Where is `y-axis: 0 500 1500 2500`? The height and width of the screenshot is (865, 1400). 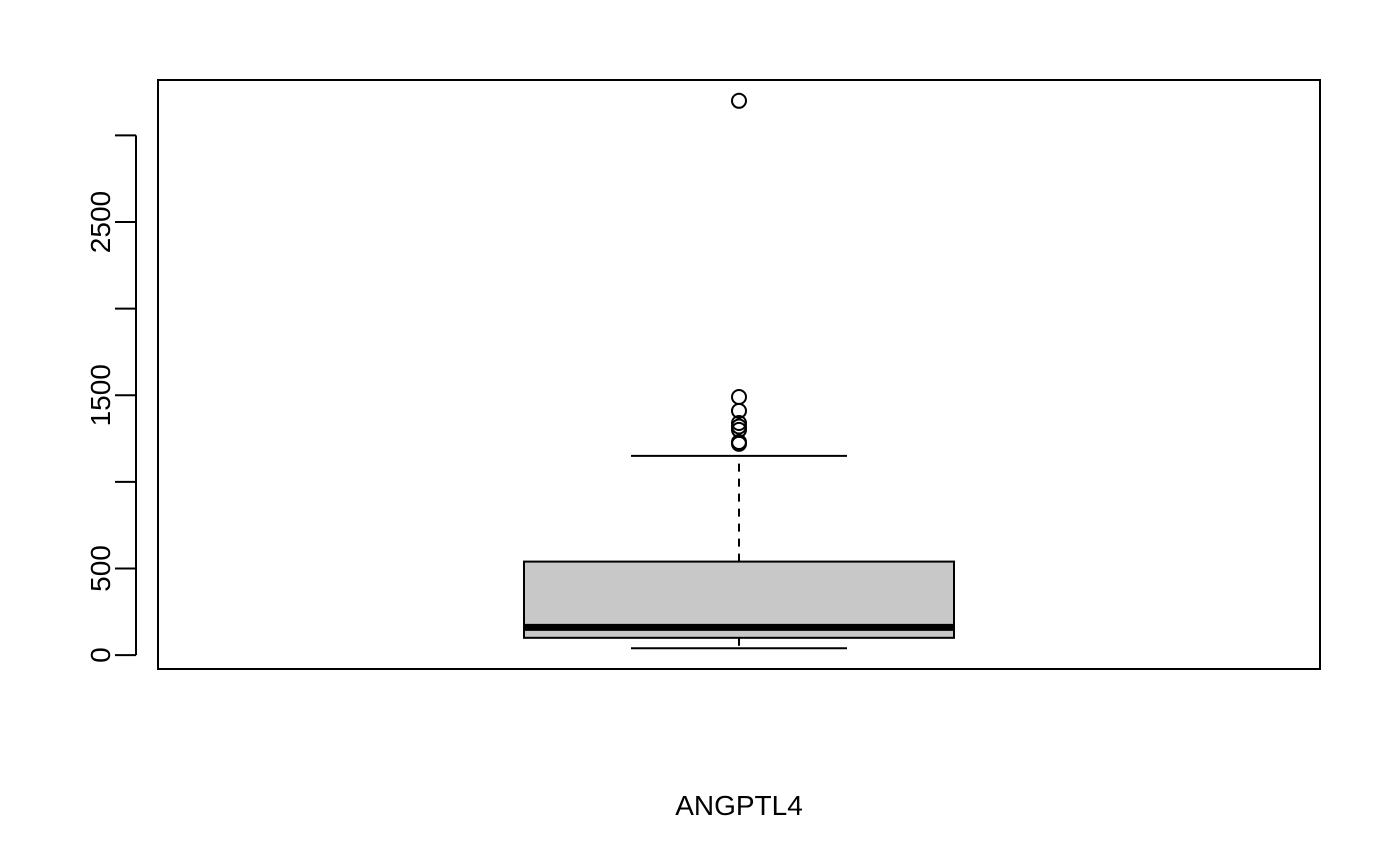 y-axis: 0 500 1500 2500 is located at coordinates (111, 398).